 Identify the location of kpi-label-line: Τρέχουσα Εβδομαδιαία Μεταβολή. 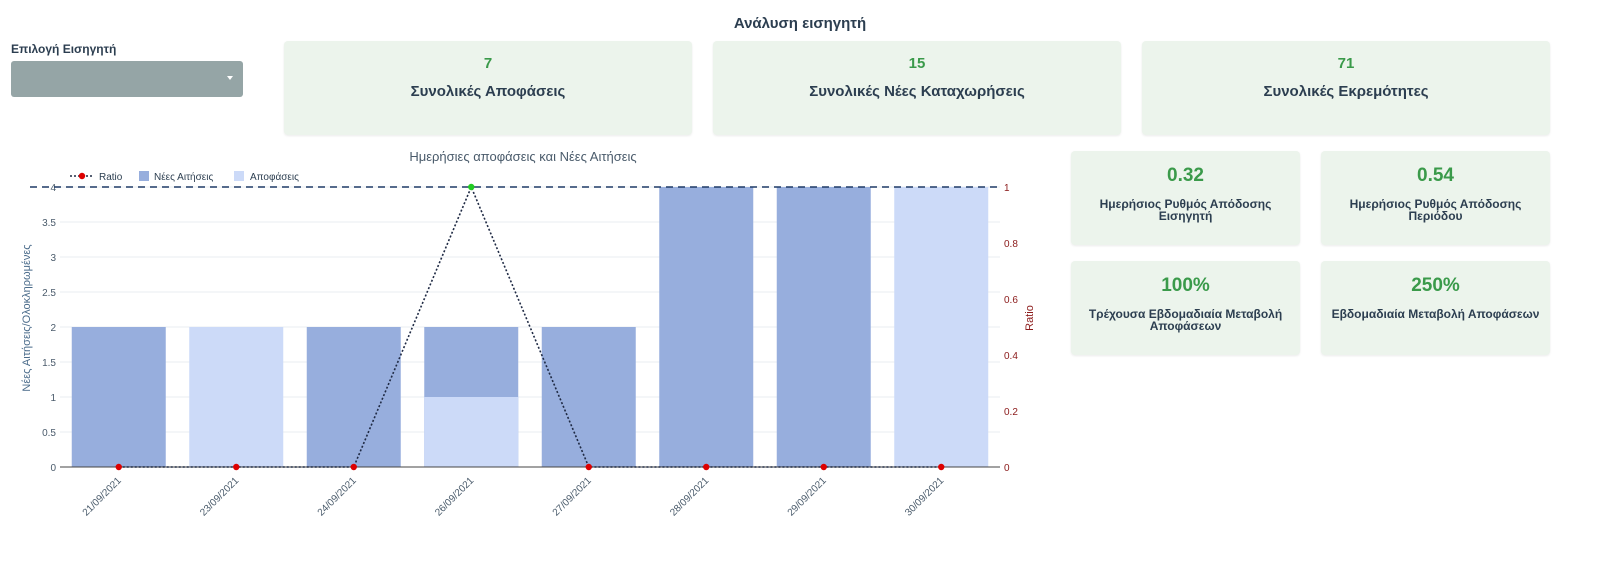
(1185, 314).